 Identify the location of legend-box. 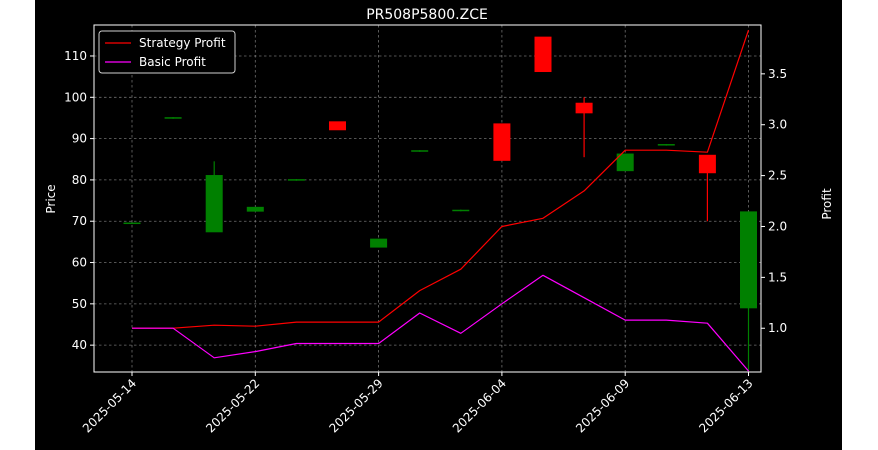
(167, 52).